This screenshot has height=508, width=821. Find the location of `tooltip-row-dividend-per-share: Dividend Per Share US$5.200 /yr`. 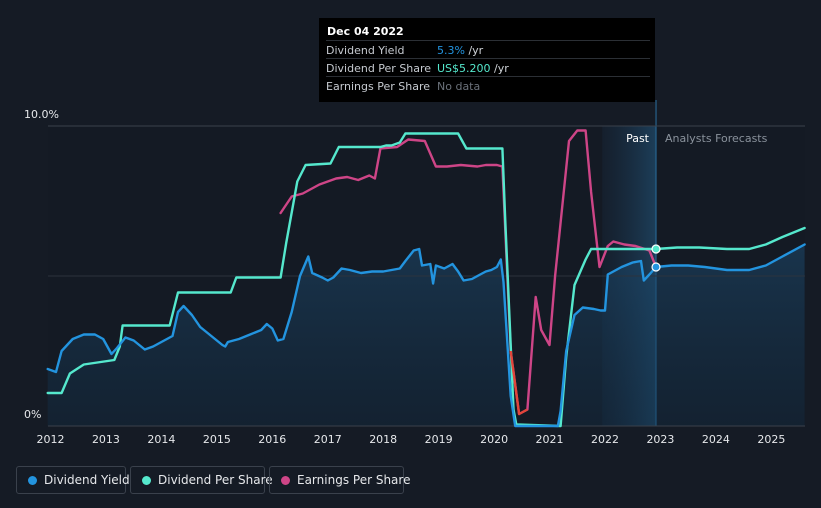

tooltip-row-dividend-per-share: Dividend Per Share US$5.200 /yr is located at coordinates (488, 67).